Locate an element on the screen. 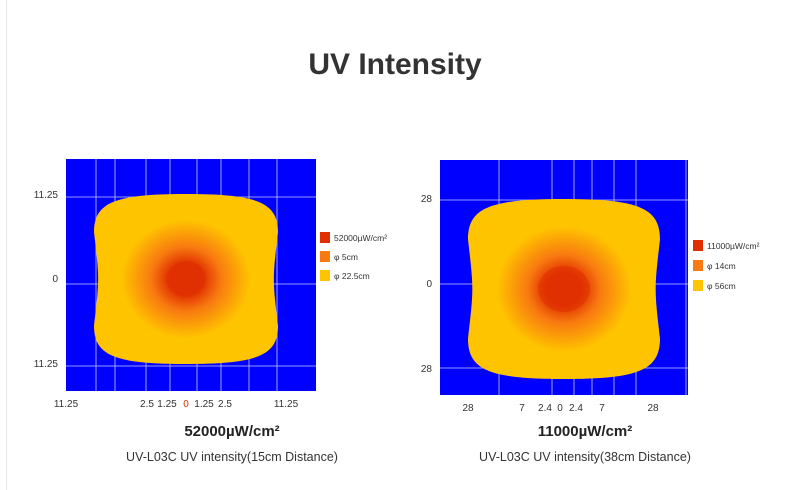 The image size is (790, 490). legend-label: φ 14cm is located at coordinates (721, 266).